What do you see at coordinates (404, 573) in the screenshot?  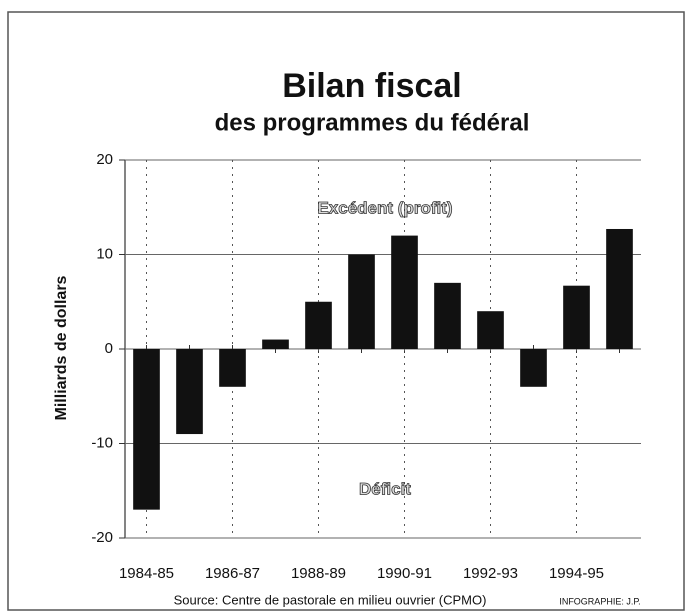 I see `x-tick-label: 1990-91` at bounding box center [404, 573].